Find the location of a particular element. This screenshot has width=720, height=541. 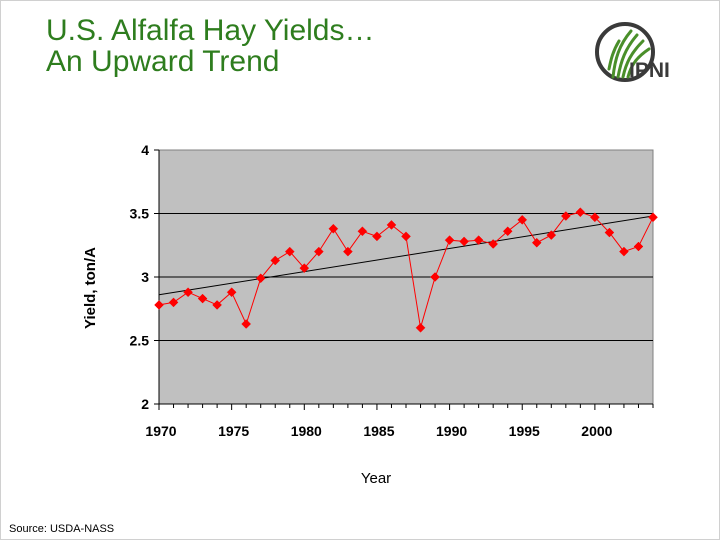

x-tick-label: 1985 is located at coordinates (378, 431).